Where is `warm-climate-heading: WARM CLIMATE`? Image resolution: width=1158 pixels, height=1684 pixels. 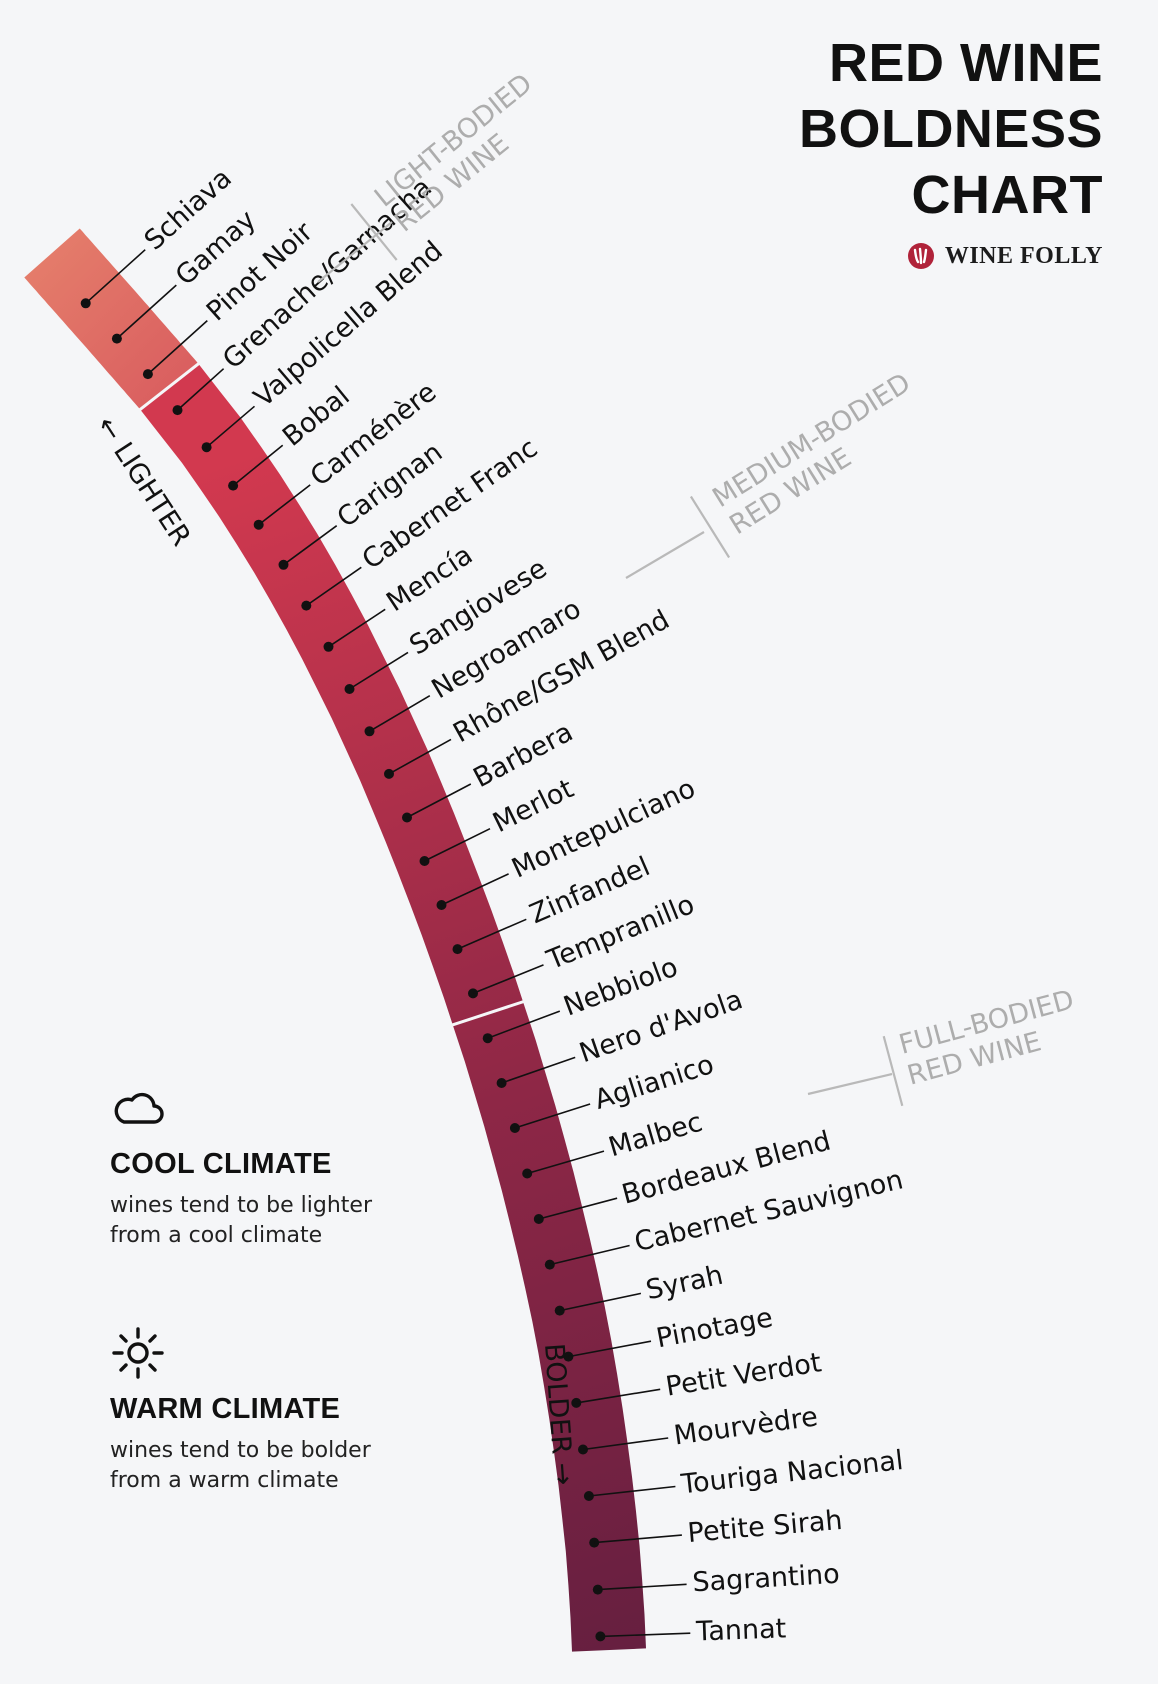
warm-climate-heading: WARM CLIMATE is located at coordinates (225, 1409).